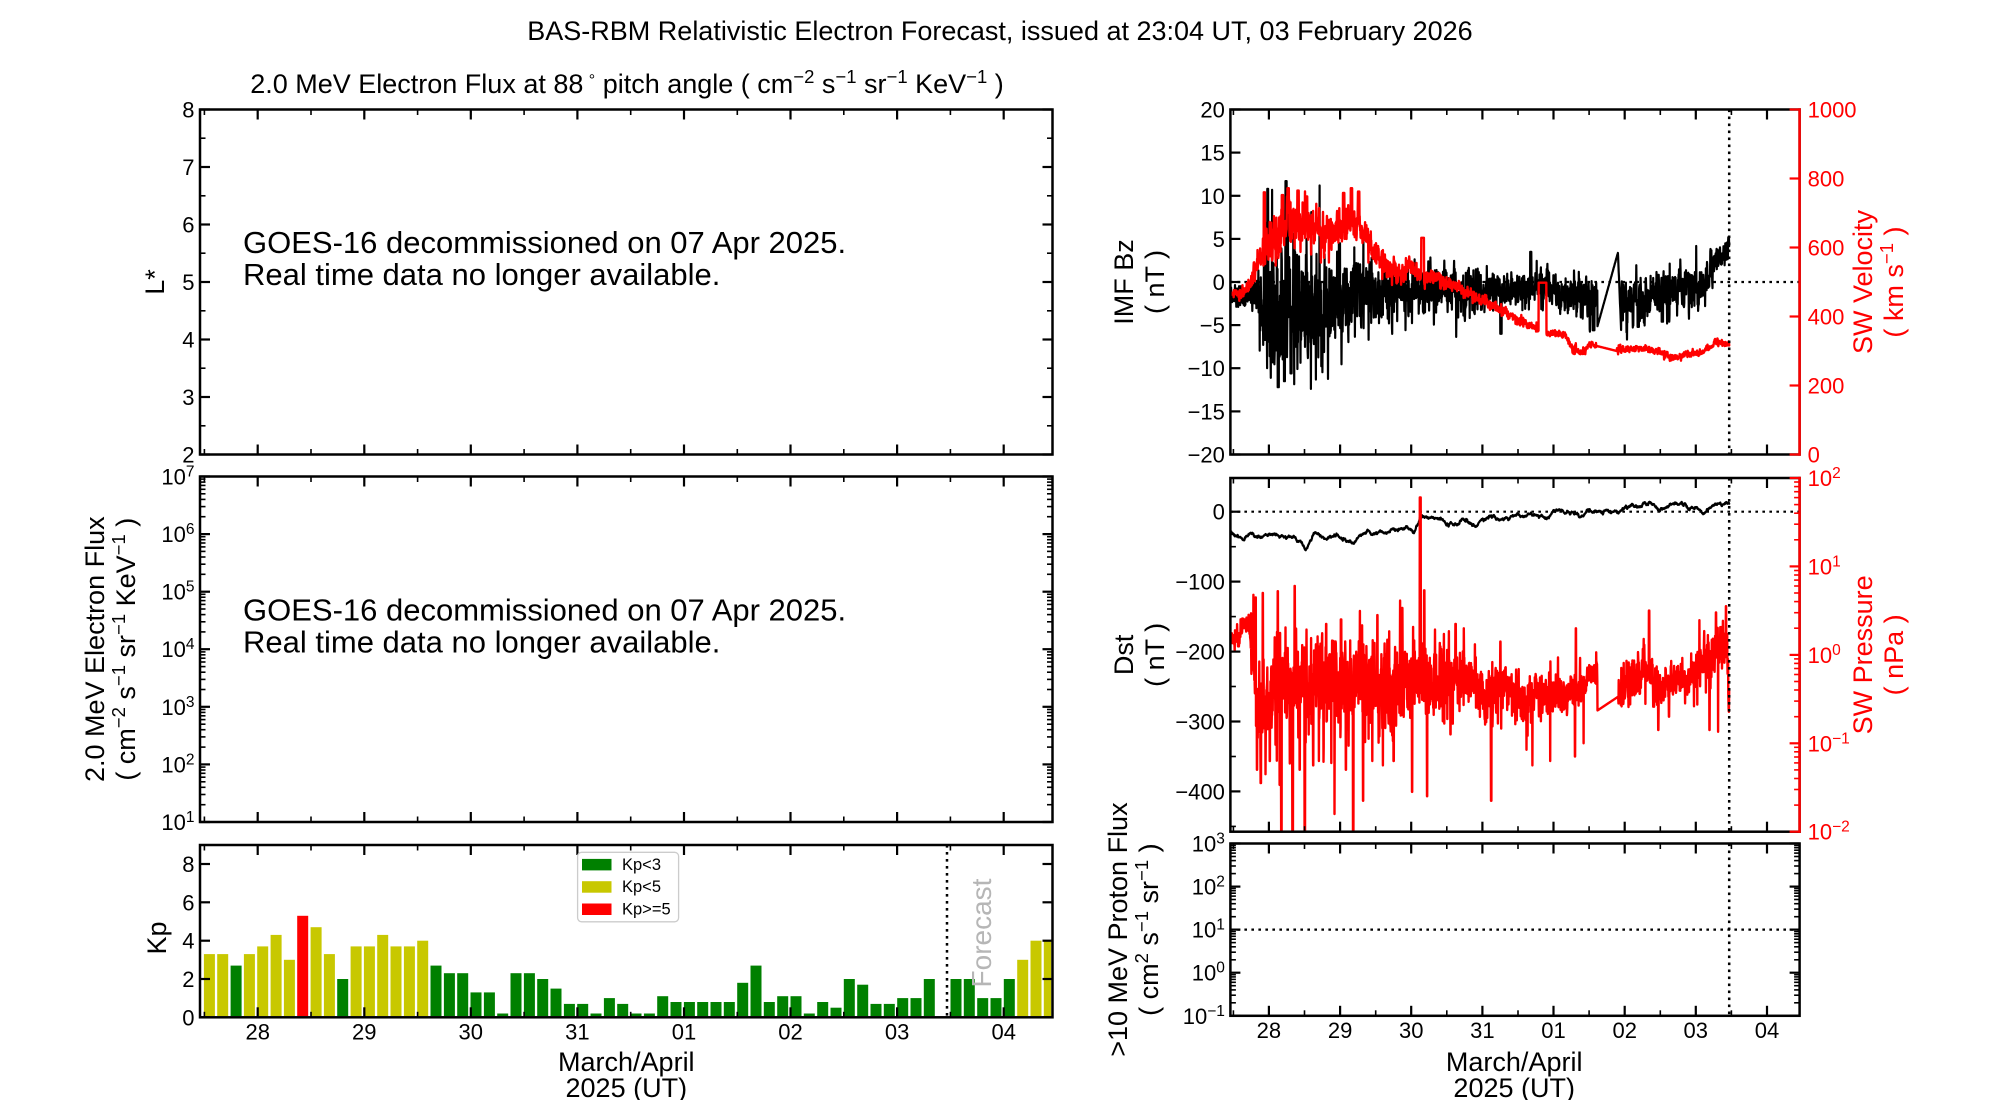 Image resolution: width=2000 pixels, height=1105 pixels. What do you see at coordinates (157, 937) in the screenshot?
I see `svg-text: Kp` at bounding box center [157, 937].